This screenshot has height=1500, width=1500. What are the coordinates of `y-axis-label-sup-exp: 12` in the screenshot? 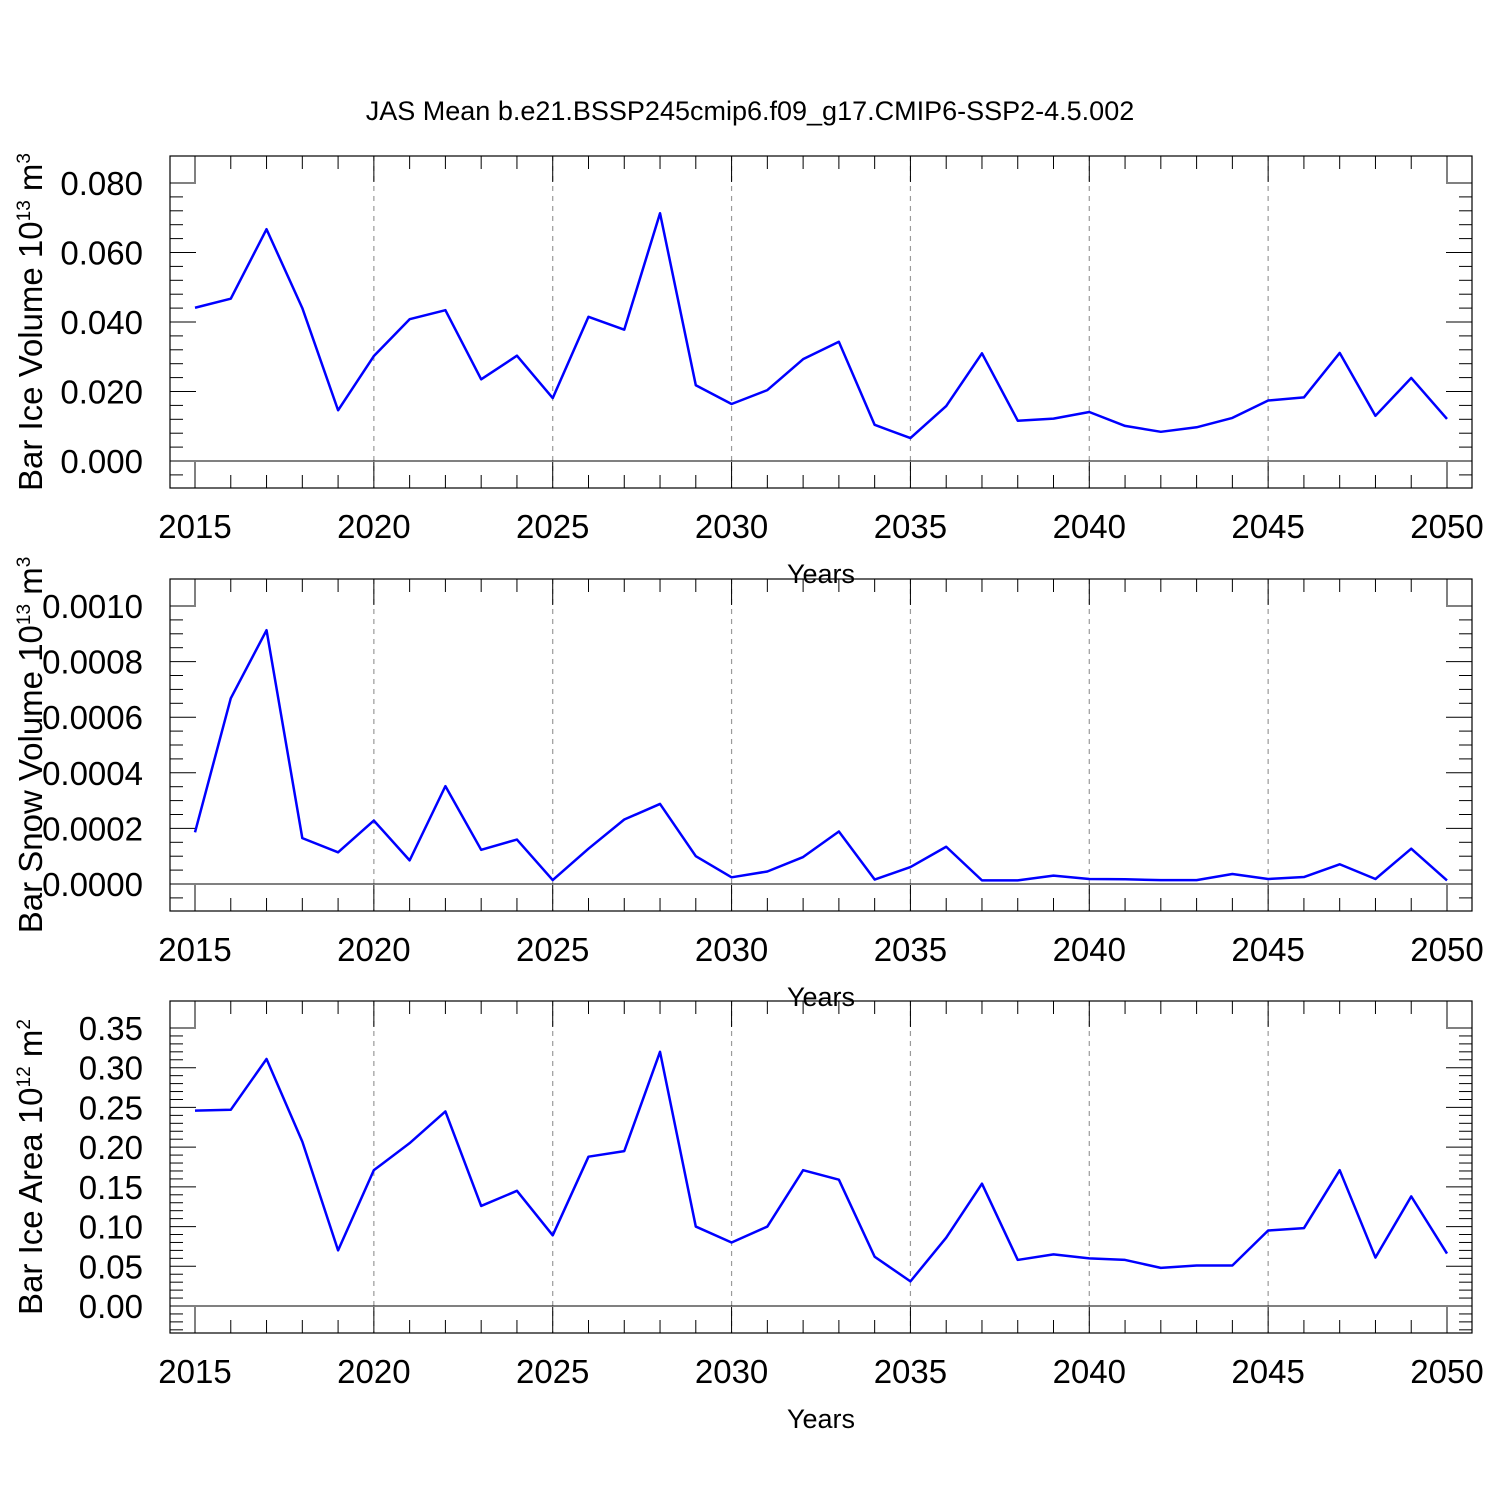 It's located at (24, 1076).